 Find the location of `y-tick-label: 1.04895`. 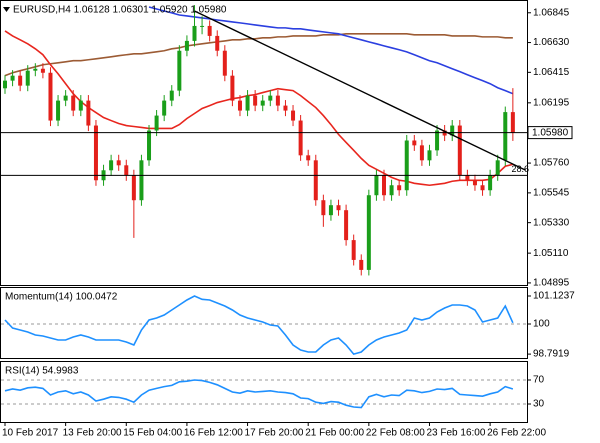

y-tick-label: 1.04895 is located at coordinates (551, 283).